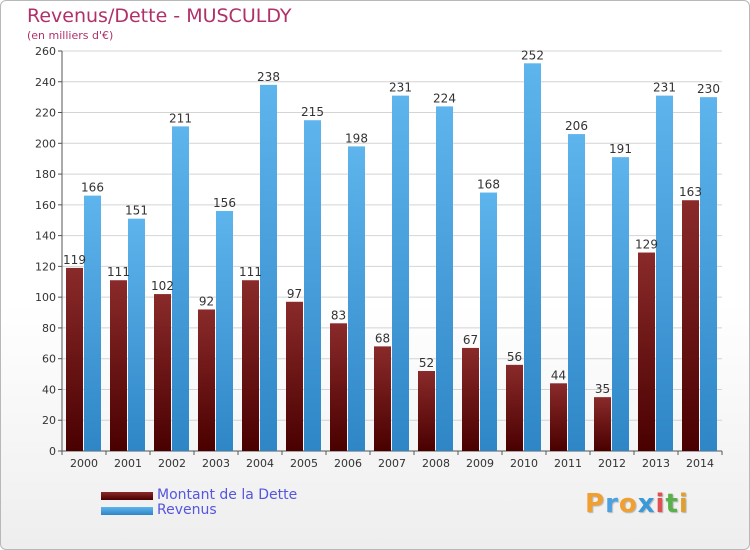 The image size is (750, 550). What do you see at coordinates (690, 192) in the screenshot?
I see `data-label-debt: 163` at bounding box center [690, 192].